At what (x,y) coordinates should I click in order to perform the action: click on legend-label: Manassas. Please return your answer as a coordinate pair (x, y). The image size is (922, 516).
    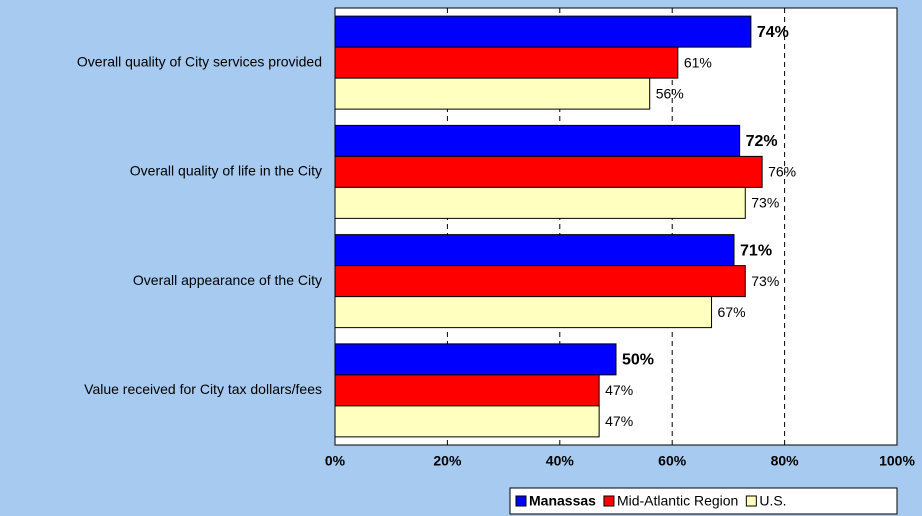
    Looking at the image, I should click on (562, 501).